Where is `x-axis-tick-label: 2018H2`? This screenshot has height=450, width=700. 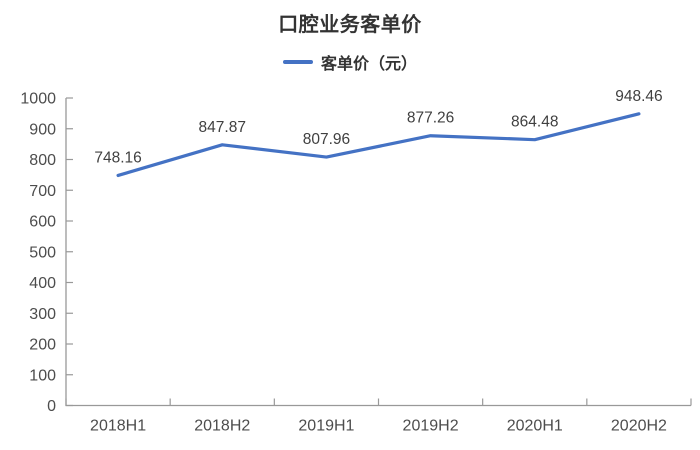 x-axis-tick-label: 2018H2 is located at coordinates (222, 426).